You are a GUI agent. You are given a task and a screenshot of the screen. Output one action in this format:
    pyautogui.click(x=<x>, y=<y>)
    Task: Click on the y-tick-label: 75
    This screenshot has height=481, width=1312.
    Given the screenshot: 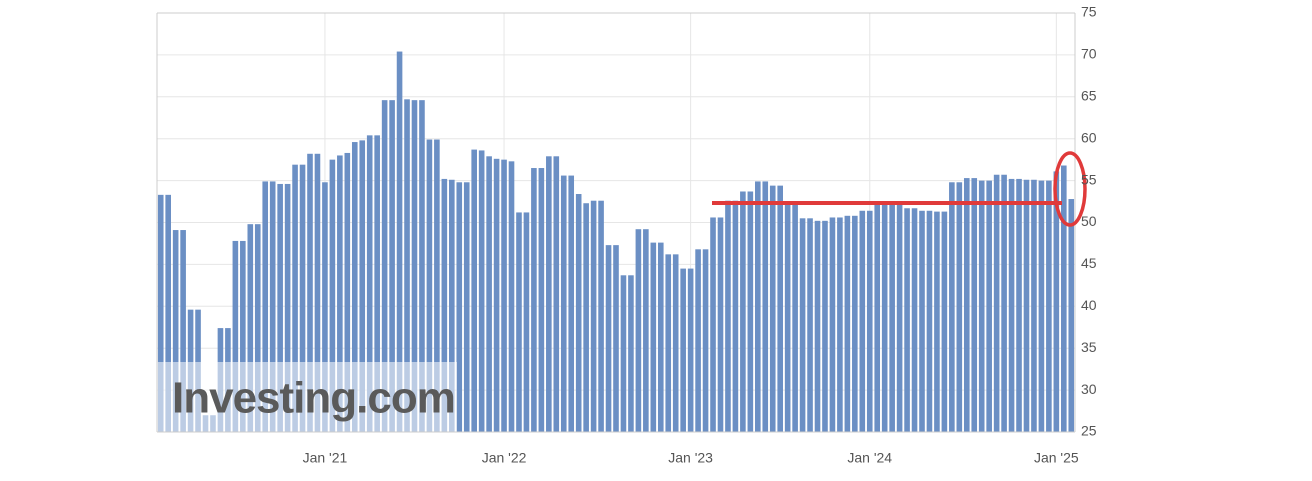 What is the action you would take?
    pyautogui.click(x=1089, y=12)
    